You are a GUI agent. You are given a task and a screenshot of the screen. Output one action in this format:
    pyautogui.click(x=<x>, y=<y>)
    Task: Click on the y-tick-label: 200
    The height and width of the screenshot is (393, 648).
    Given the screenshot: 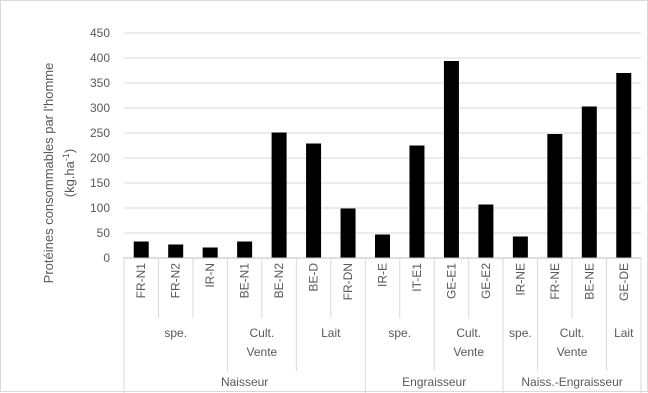 What is the action you would take?
    pyautogui.click(x=100, y=158)
    